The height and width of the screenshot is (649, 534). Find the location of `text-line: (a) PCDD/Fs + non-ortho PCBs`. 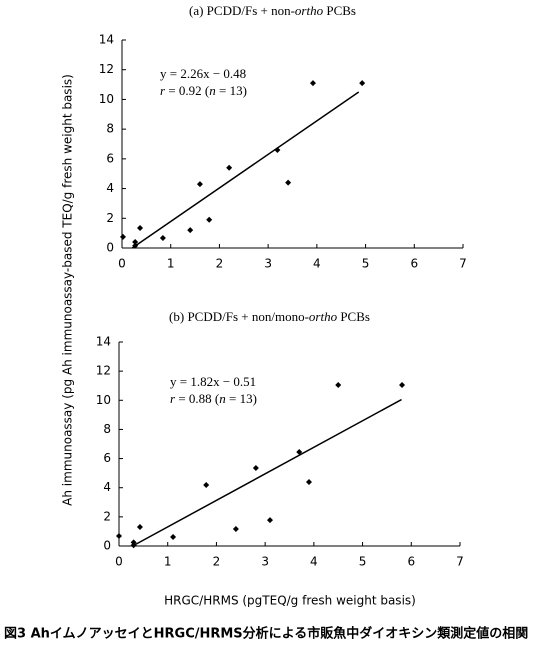

text-line: (a) PCDD/Fs + non-ortho PCBs is located at coordinates (272, 10).